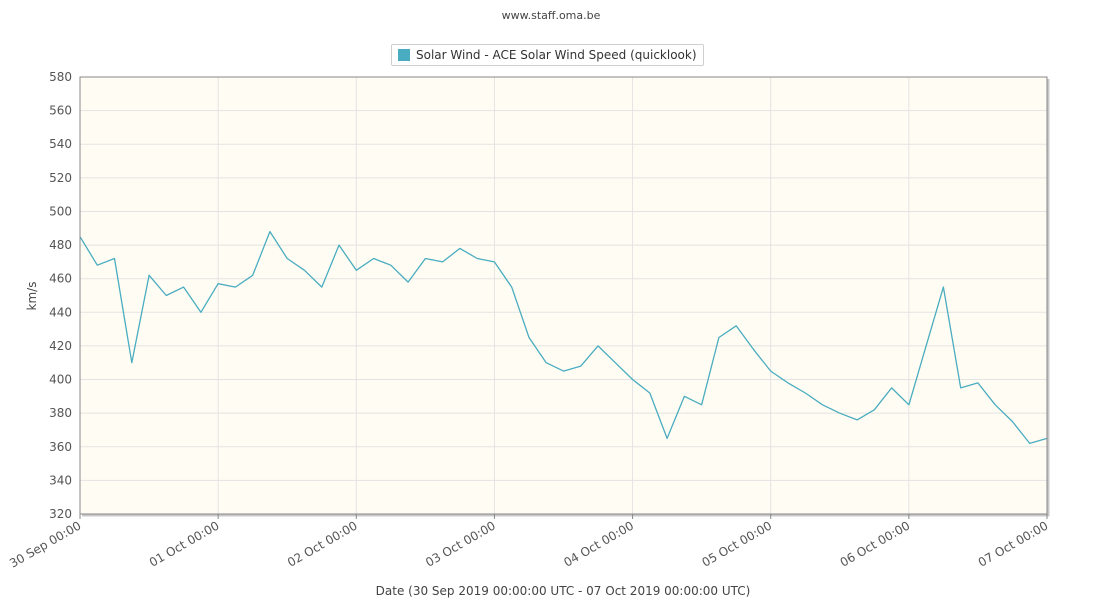 The height and width of the screenshot is (600, 1102). I want to click on x-tick-label: 04 Oct 00:00, so click(598, 543).